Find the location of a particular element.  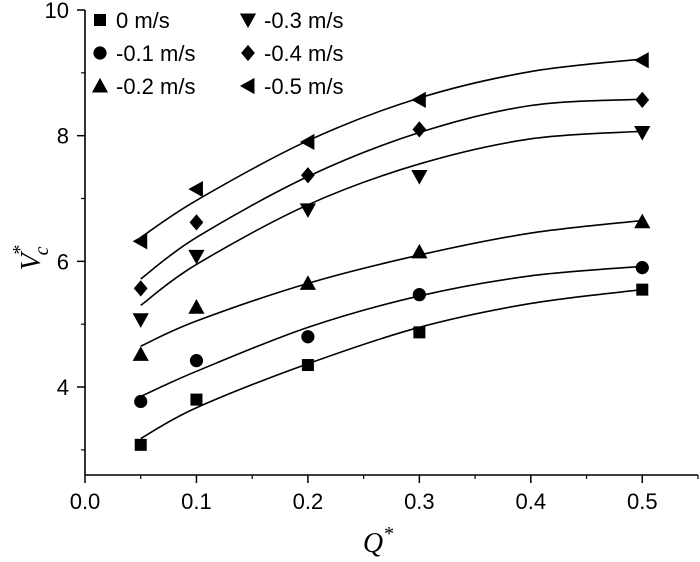

x-tick-label: 0.4 is located at coordinates (531, 501).